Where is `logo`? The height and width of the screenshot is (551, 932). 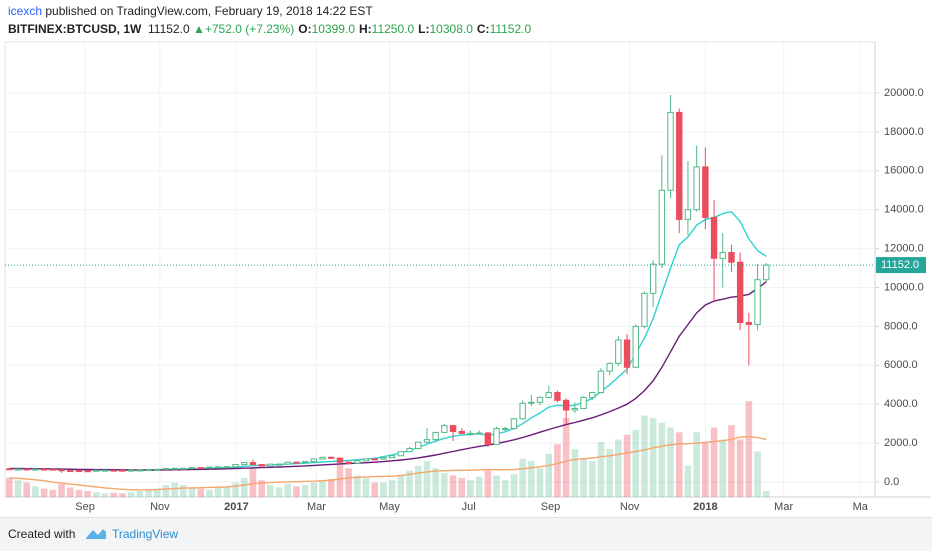 logo is located at coordinates (96, 534).